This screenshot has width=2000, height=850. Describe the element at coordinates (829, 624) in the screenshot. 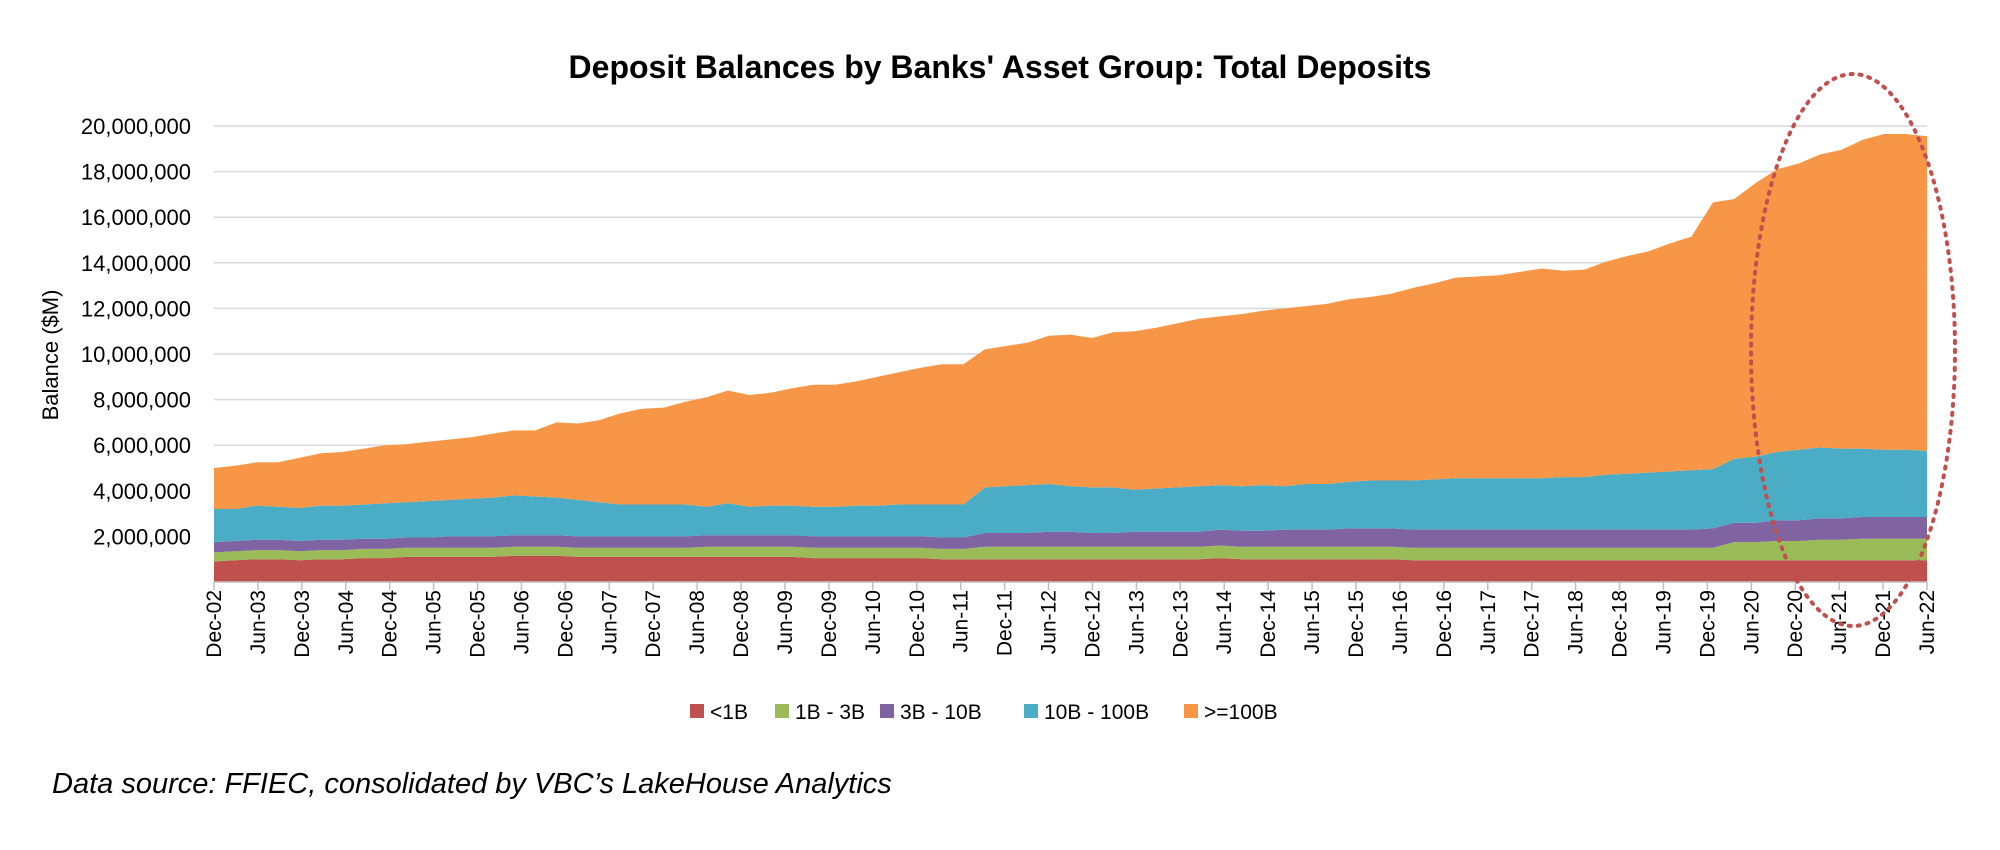

I see `x-tick-label: Dec-09` at that location.